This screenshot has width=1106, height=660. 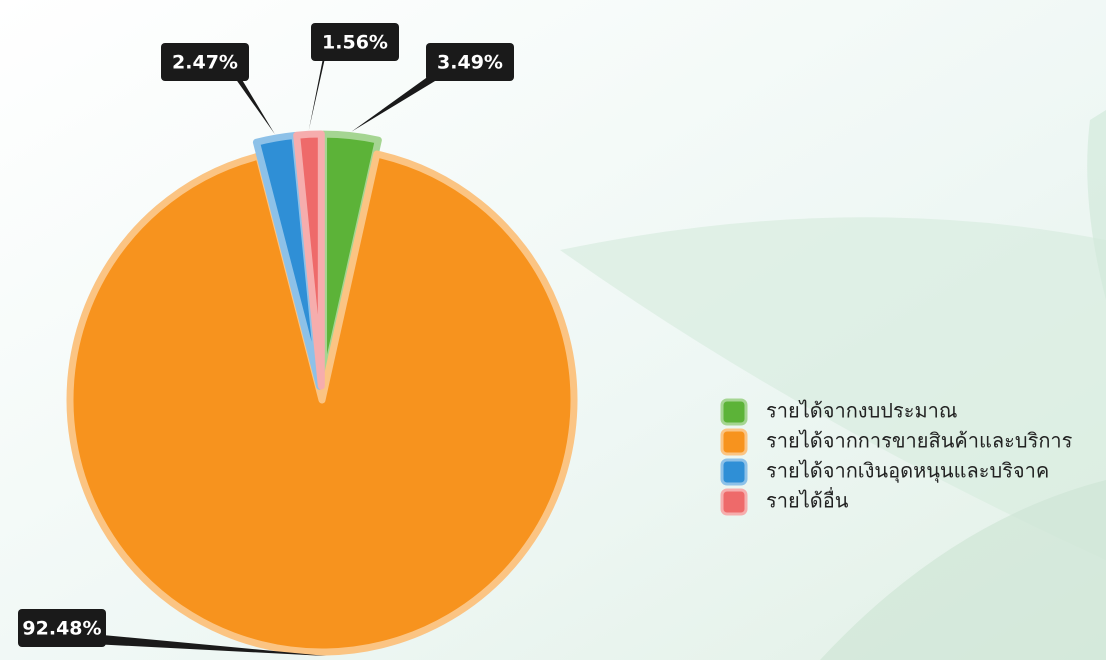 I want to click on legend-label: รายได้จากงบประมาณ, so click(x=861, y=411).